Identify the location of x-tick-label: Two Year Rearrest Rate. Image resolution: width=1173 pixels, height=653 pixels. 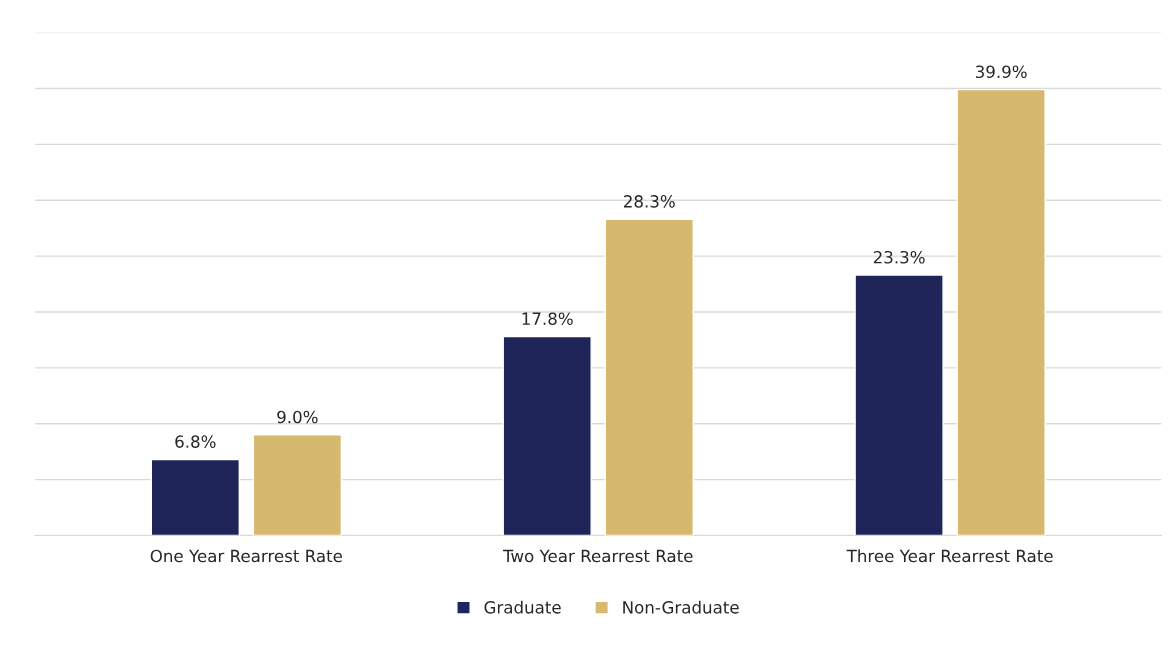
(597, 556).